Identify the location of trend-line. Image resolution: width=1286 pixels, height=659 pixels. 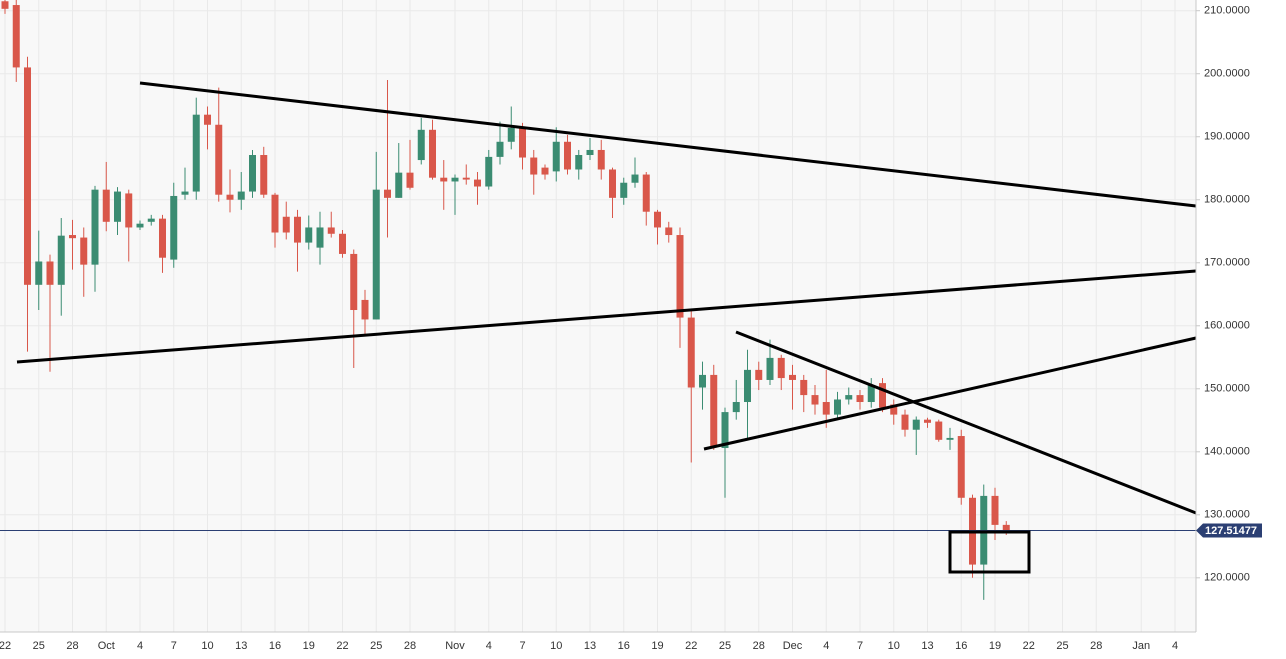
(966, 422).